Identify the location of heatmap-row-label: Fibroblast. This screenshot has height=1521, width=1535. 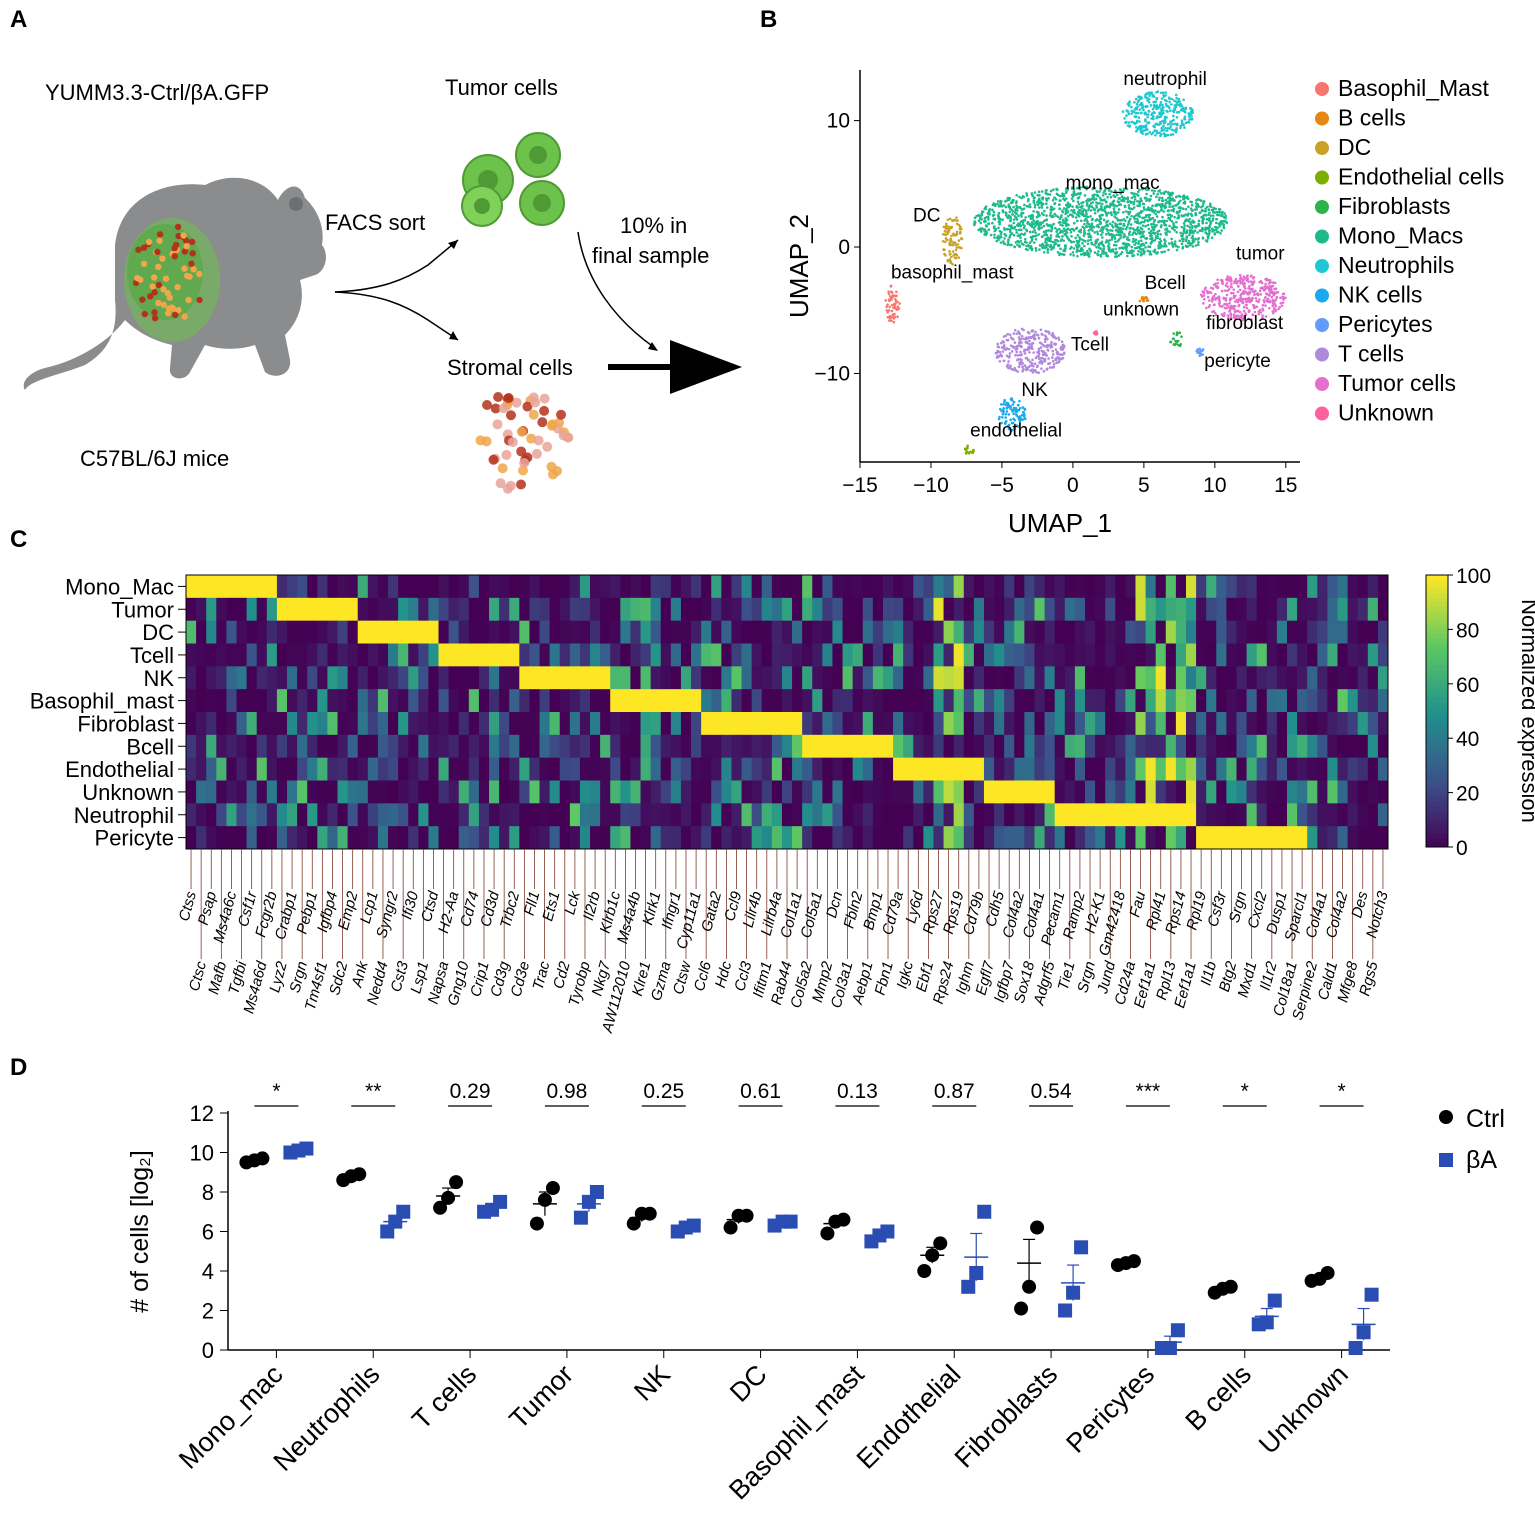
(125, 723).